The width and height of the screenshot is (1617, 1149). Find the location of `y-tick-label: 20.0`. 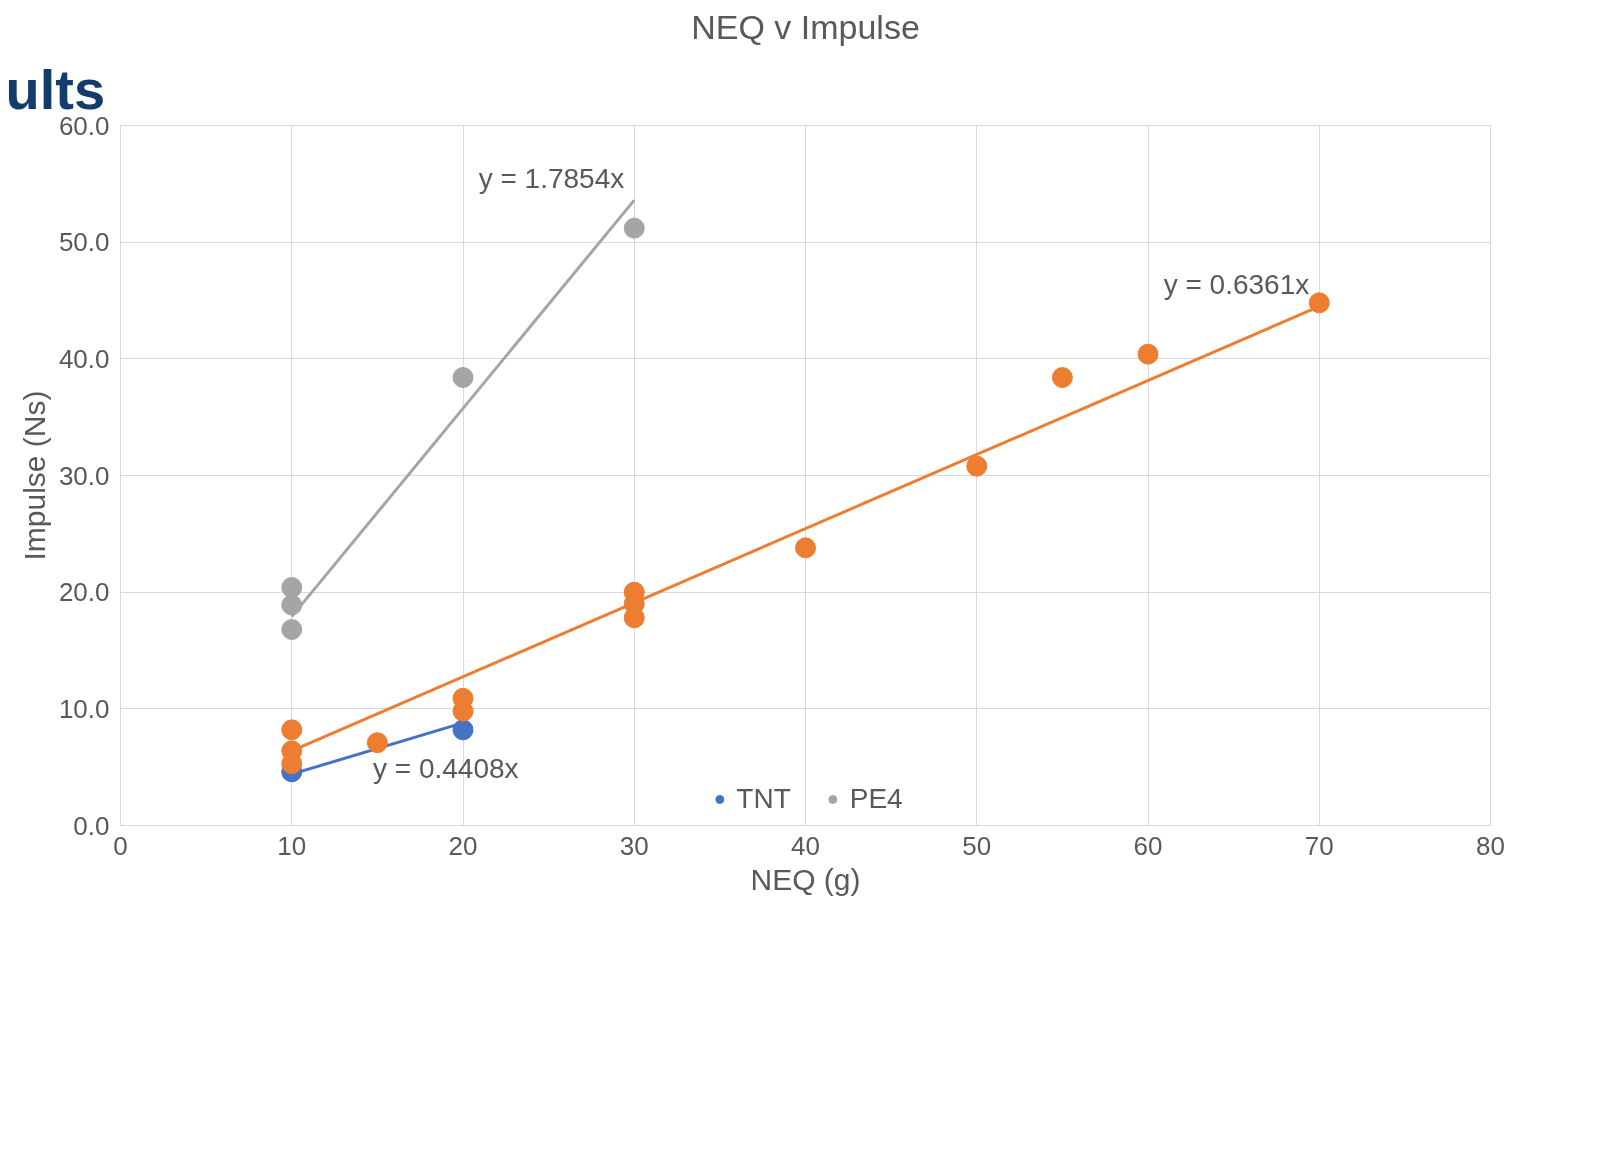

y-tick-label: 20.0 is located at coordinates (84, 592).